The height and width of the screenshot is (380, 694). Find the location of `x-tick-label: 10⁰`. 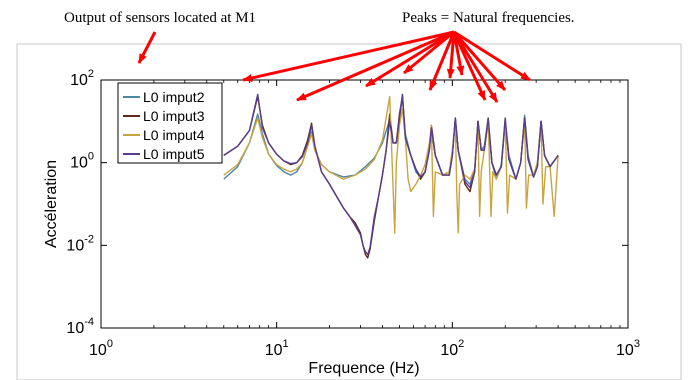

x-tick-label: 10⁰ is located at coordinates (101, 348).